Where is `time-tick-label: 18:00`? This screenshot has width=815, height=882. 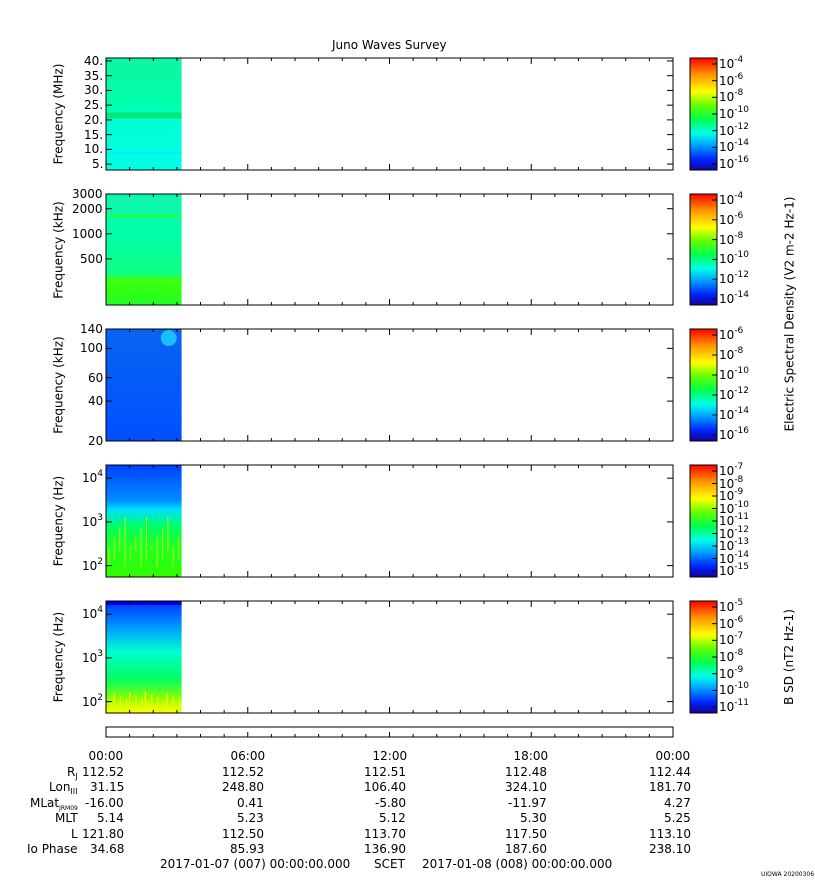
time-tick-label: 18:00 is located at coordinates (531, 756).